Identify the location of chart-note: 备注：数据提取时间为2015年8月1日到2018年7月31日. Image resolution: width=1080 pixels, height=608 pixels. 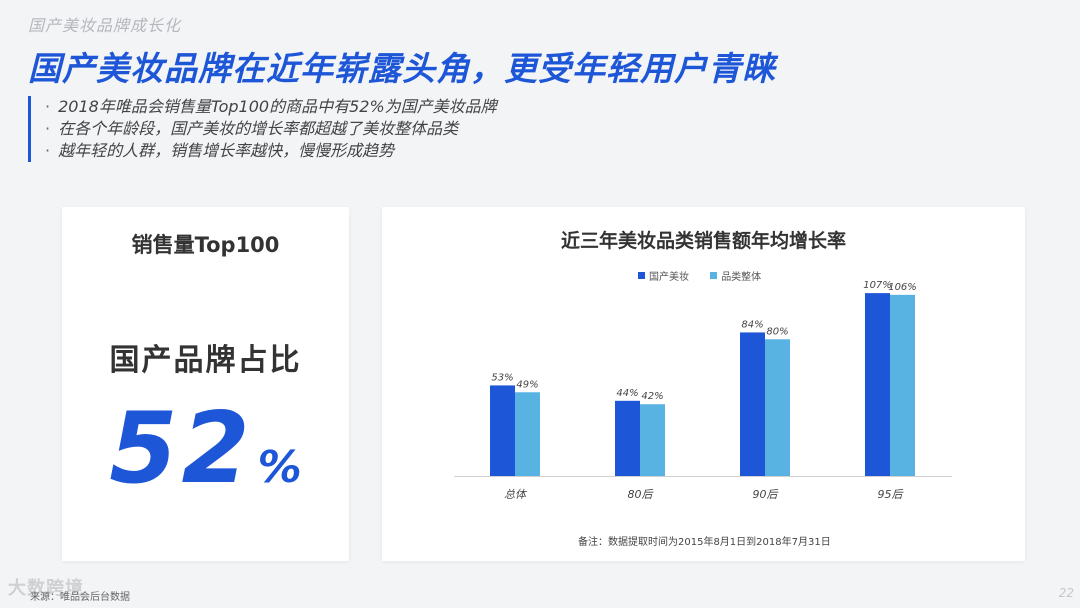
(704, 542).